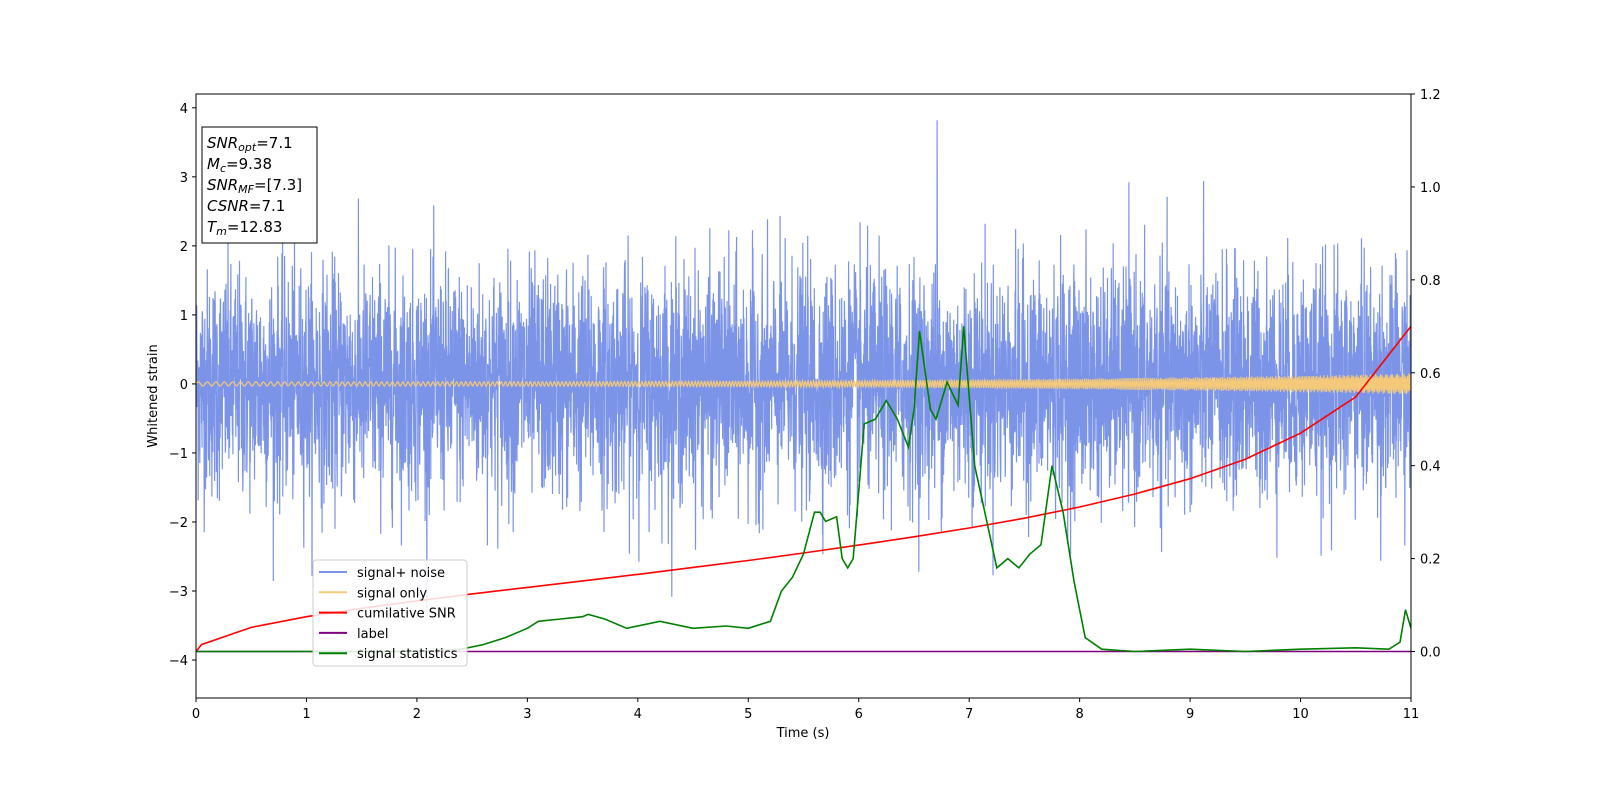  Describe the element at coordinates (401, 573) in the screenshot. I see `legend-label: signal+ noise` at that location.